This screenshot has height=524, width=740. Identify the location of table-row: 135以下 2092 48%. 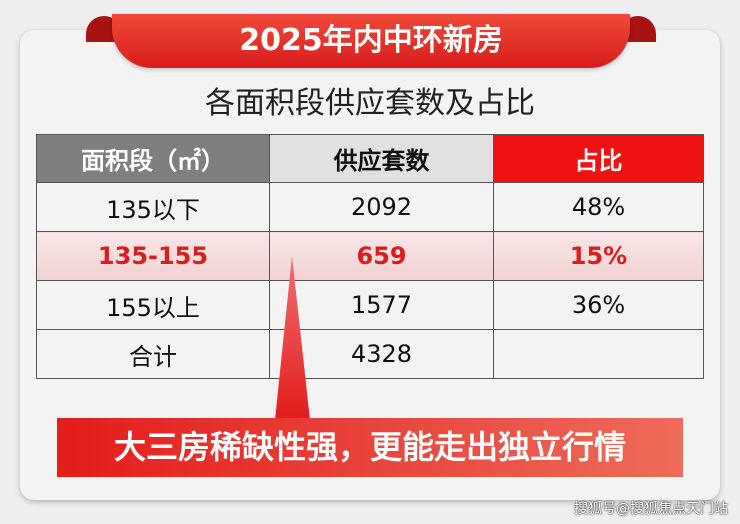
(370, 207).